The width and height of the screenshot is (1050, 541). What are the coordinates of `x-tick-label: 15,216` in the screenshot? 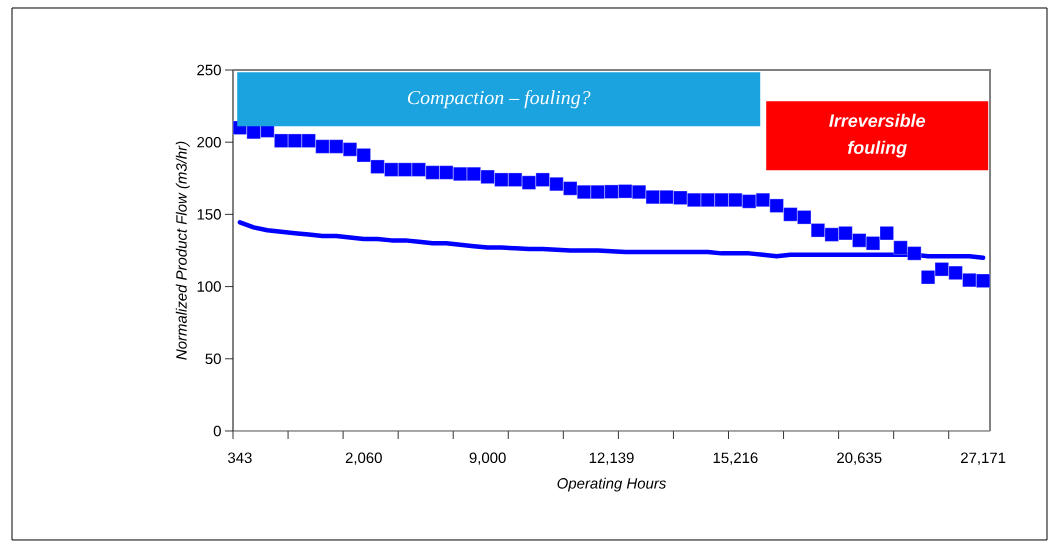 It's located at (735, 458).